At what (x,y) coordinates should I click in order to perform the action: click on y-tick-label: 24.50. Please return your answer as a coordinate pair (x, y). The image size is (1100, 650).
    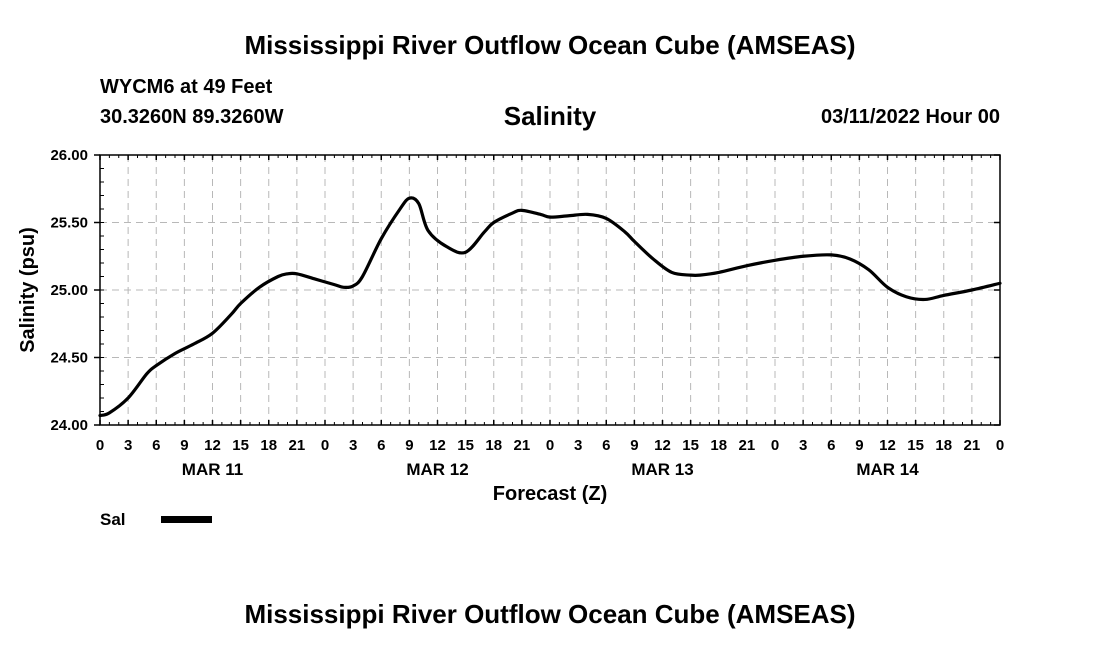
    Looking at the image, I should click on (69, 358).